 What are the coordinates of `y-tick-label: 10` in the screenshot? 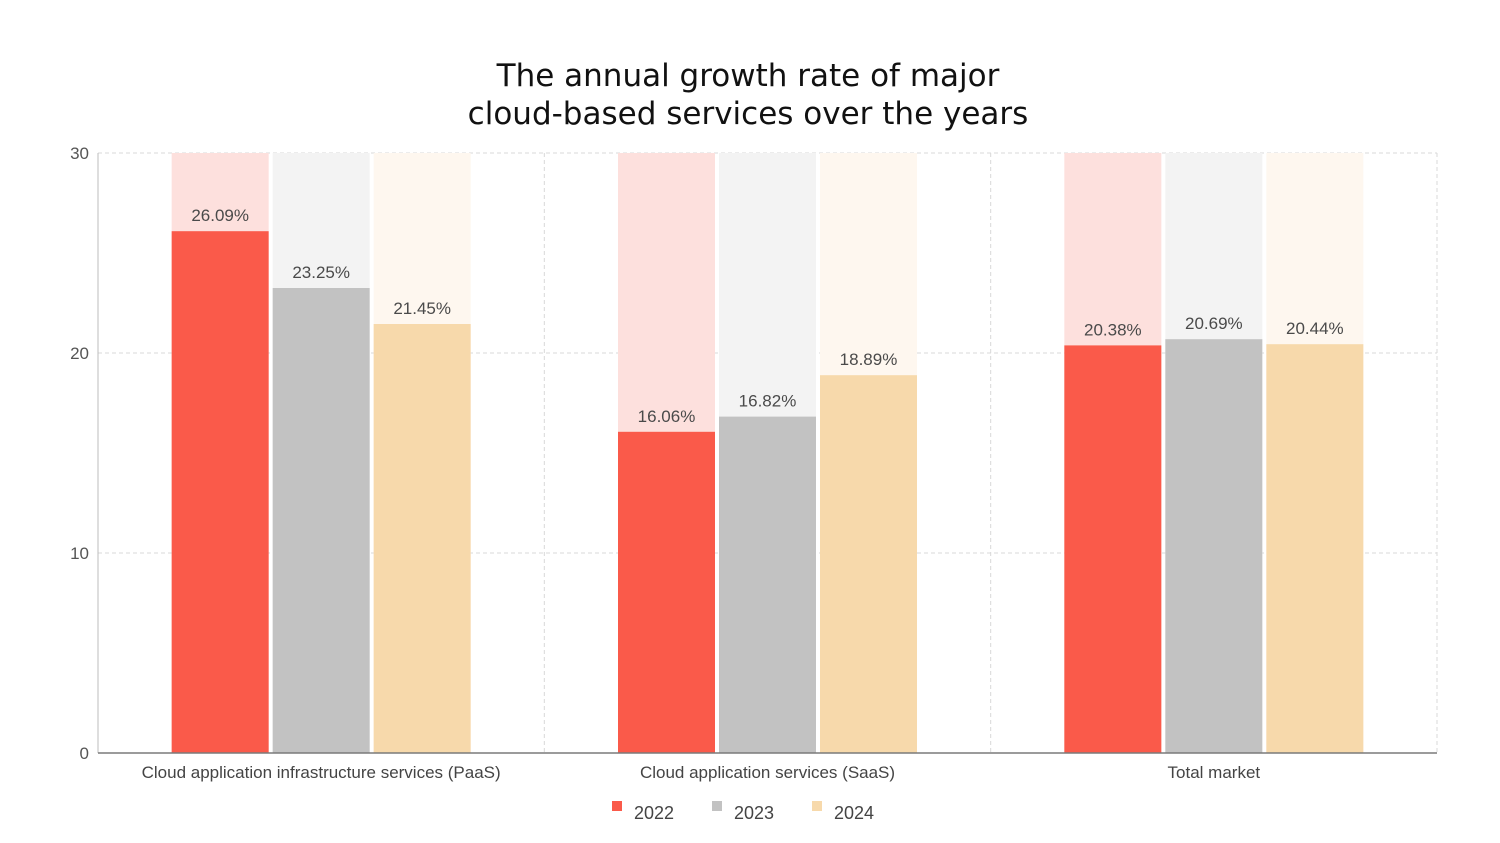 It's located at (79, 553).